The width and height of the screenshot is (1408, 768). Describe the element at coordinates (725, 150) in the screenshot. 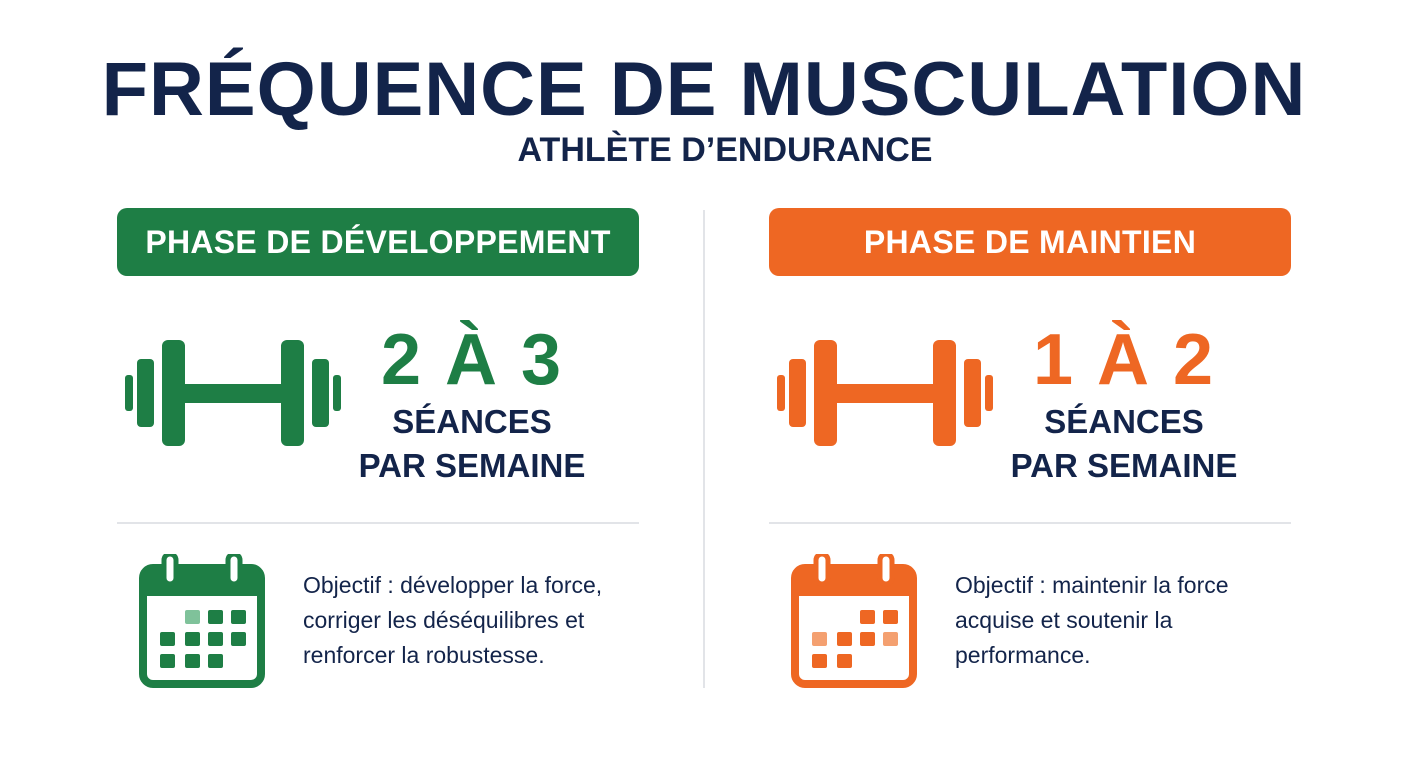

I see `page-subtitle: ATHLÈTE D’ENDURANCE` at that location.